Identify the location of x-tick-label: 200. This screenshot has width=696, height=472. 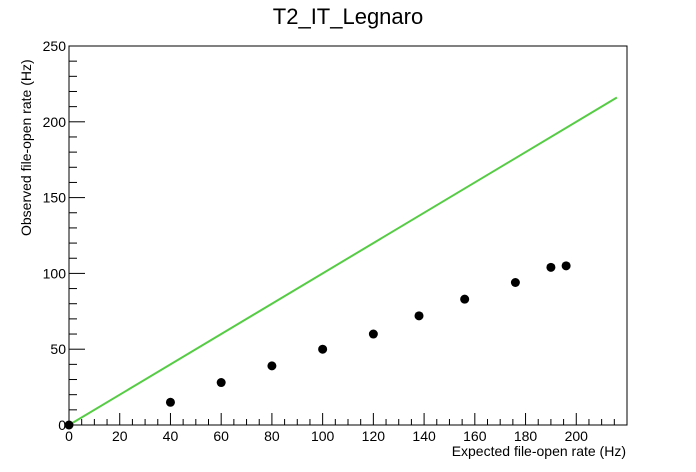
(577, 436).